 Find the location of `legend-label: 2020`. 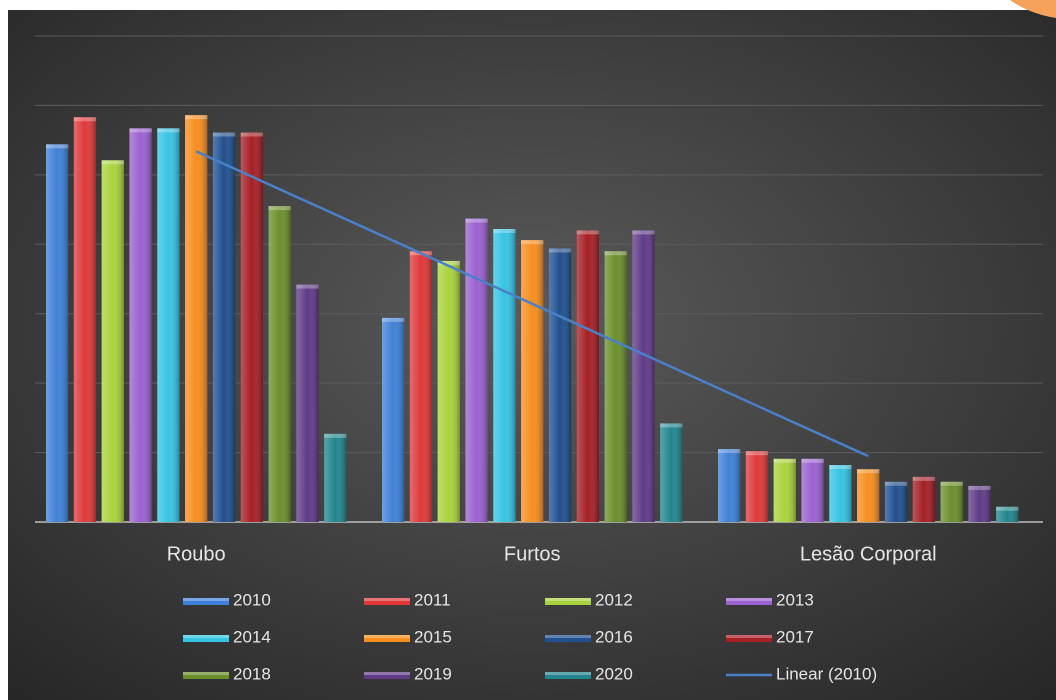

legend-label: 2020 is located at coordinates (614, 673).